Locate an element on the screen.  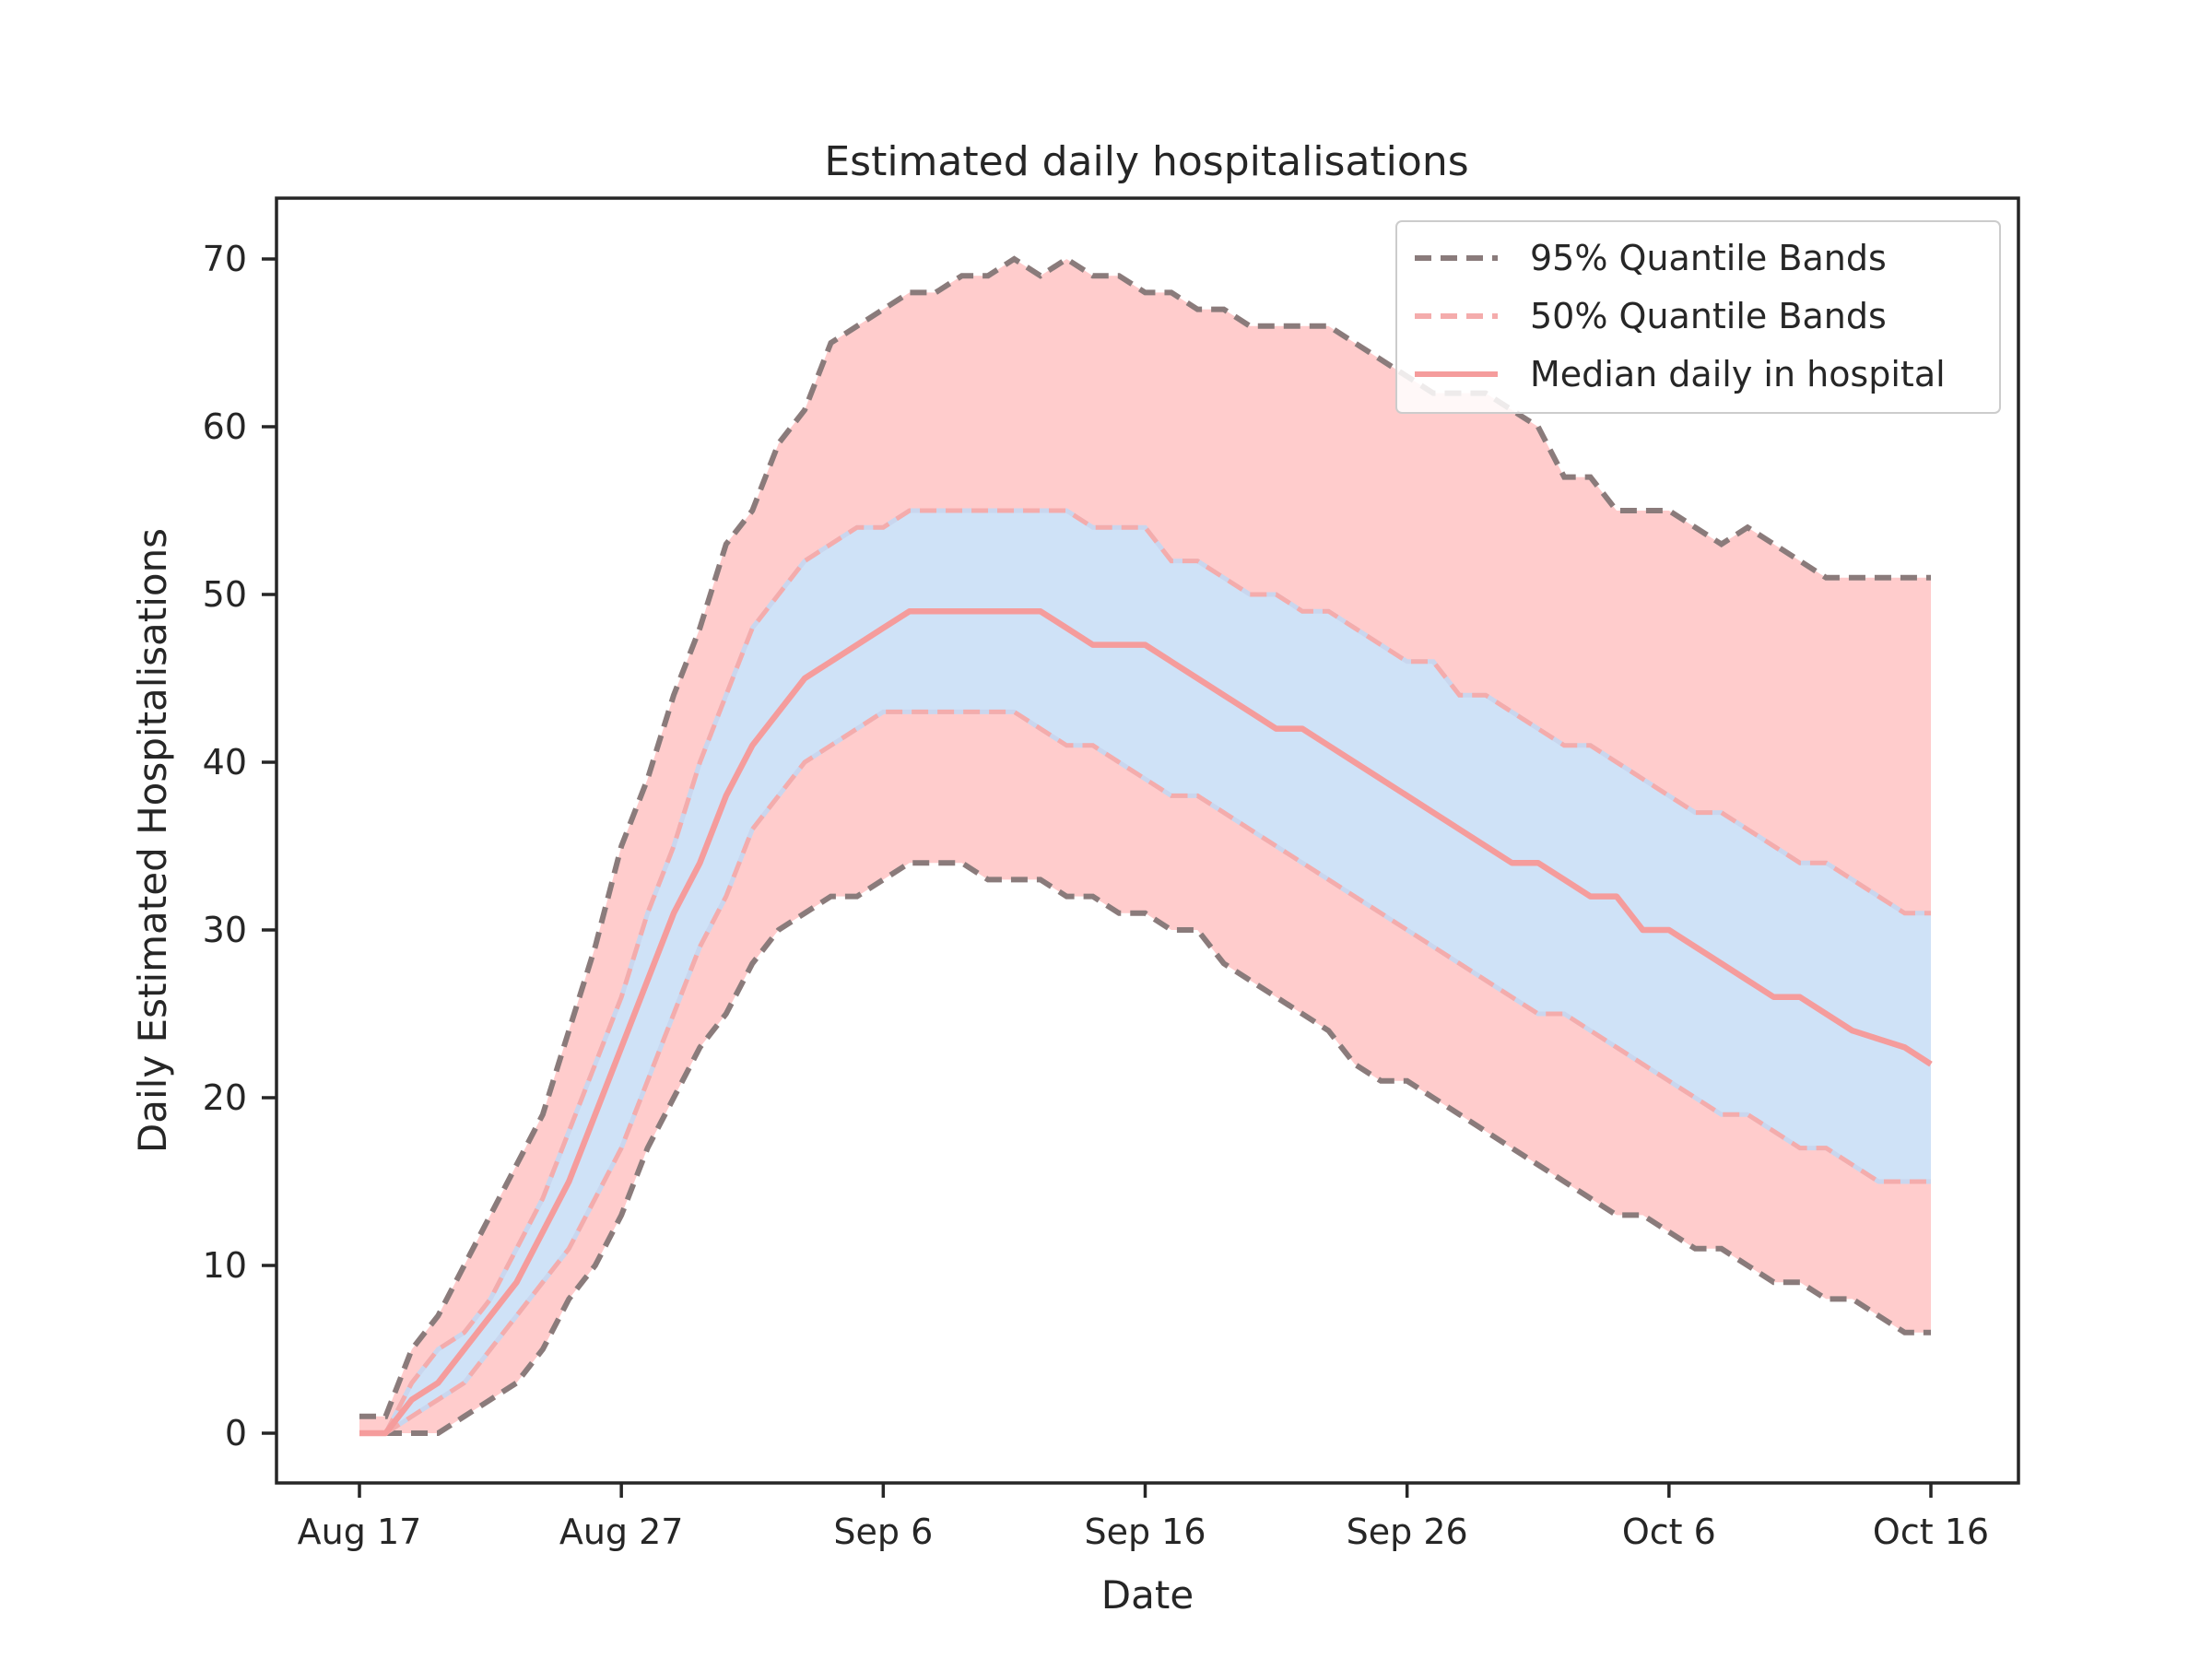
y-tick-label: 50 is located at coordinates (225, 594).